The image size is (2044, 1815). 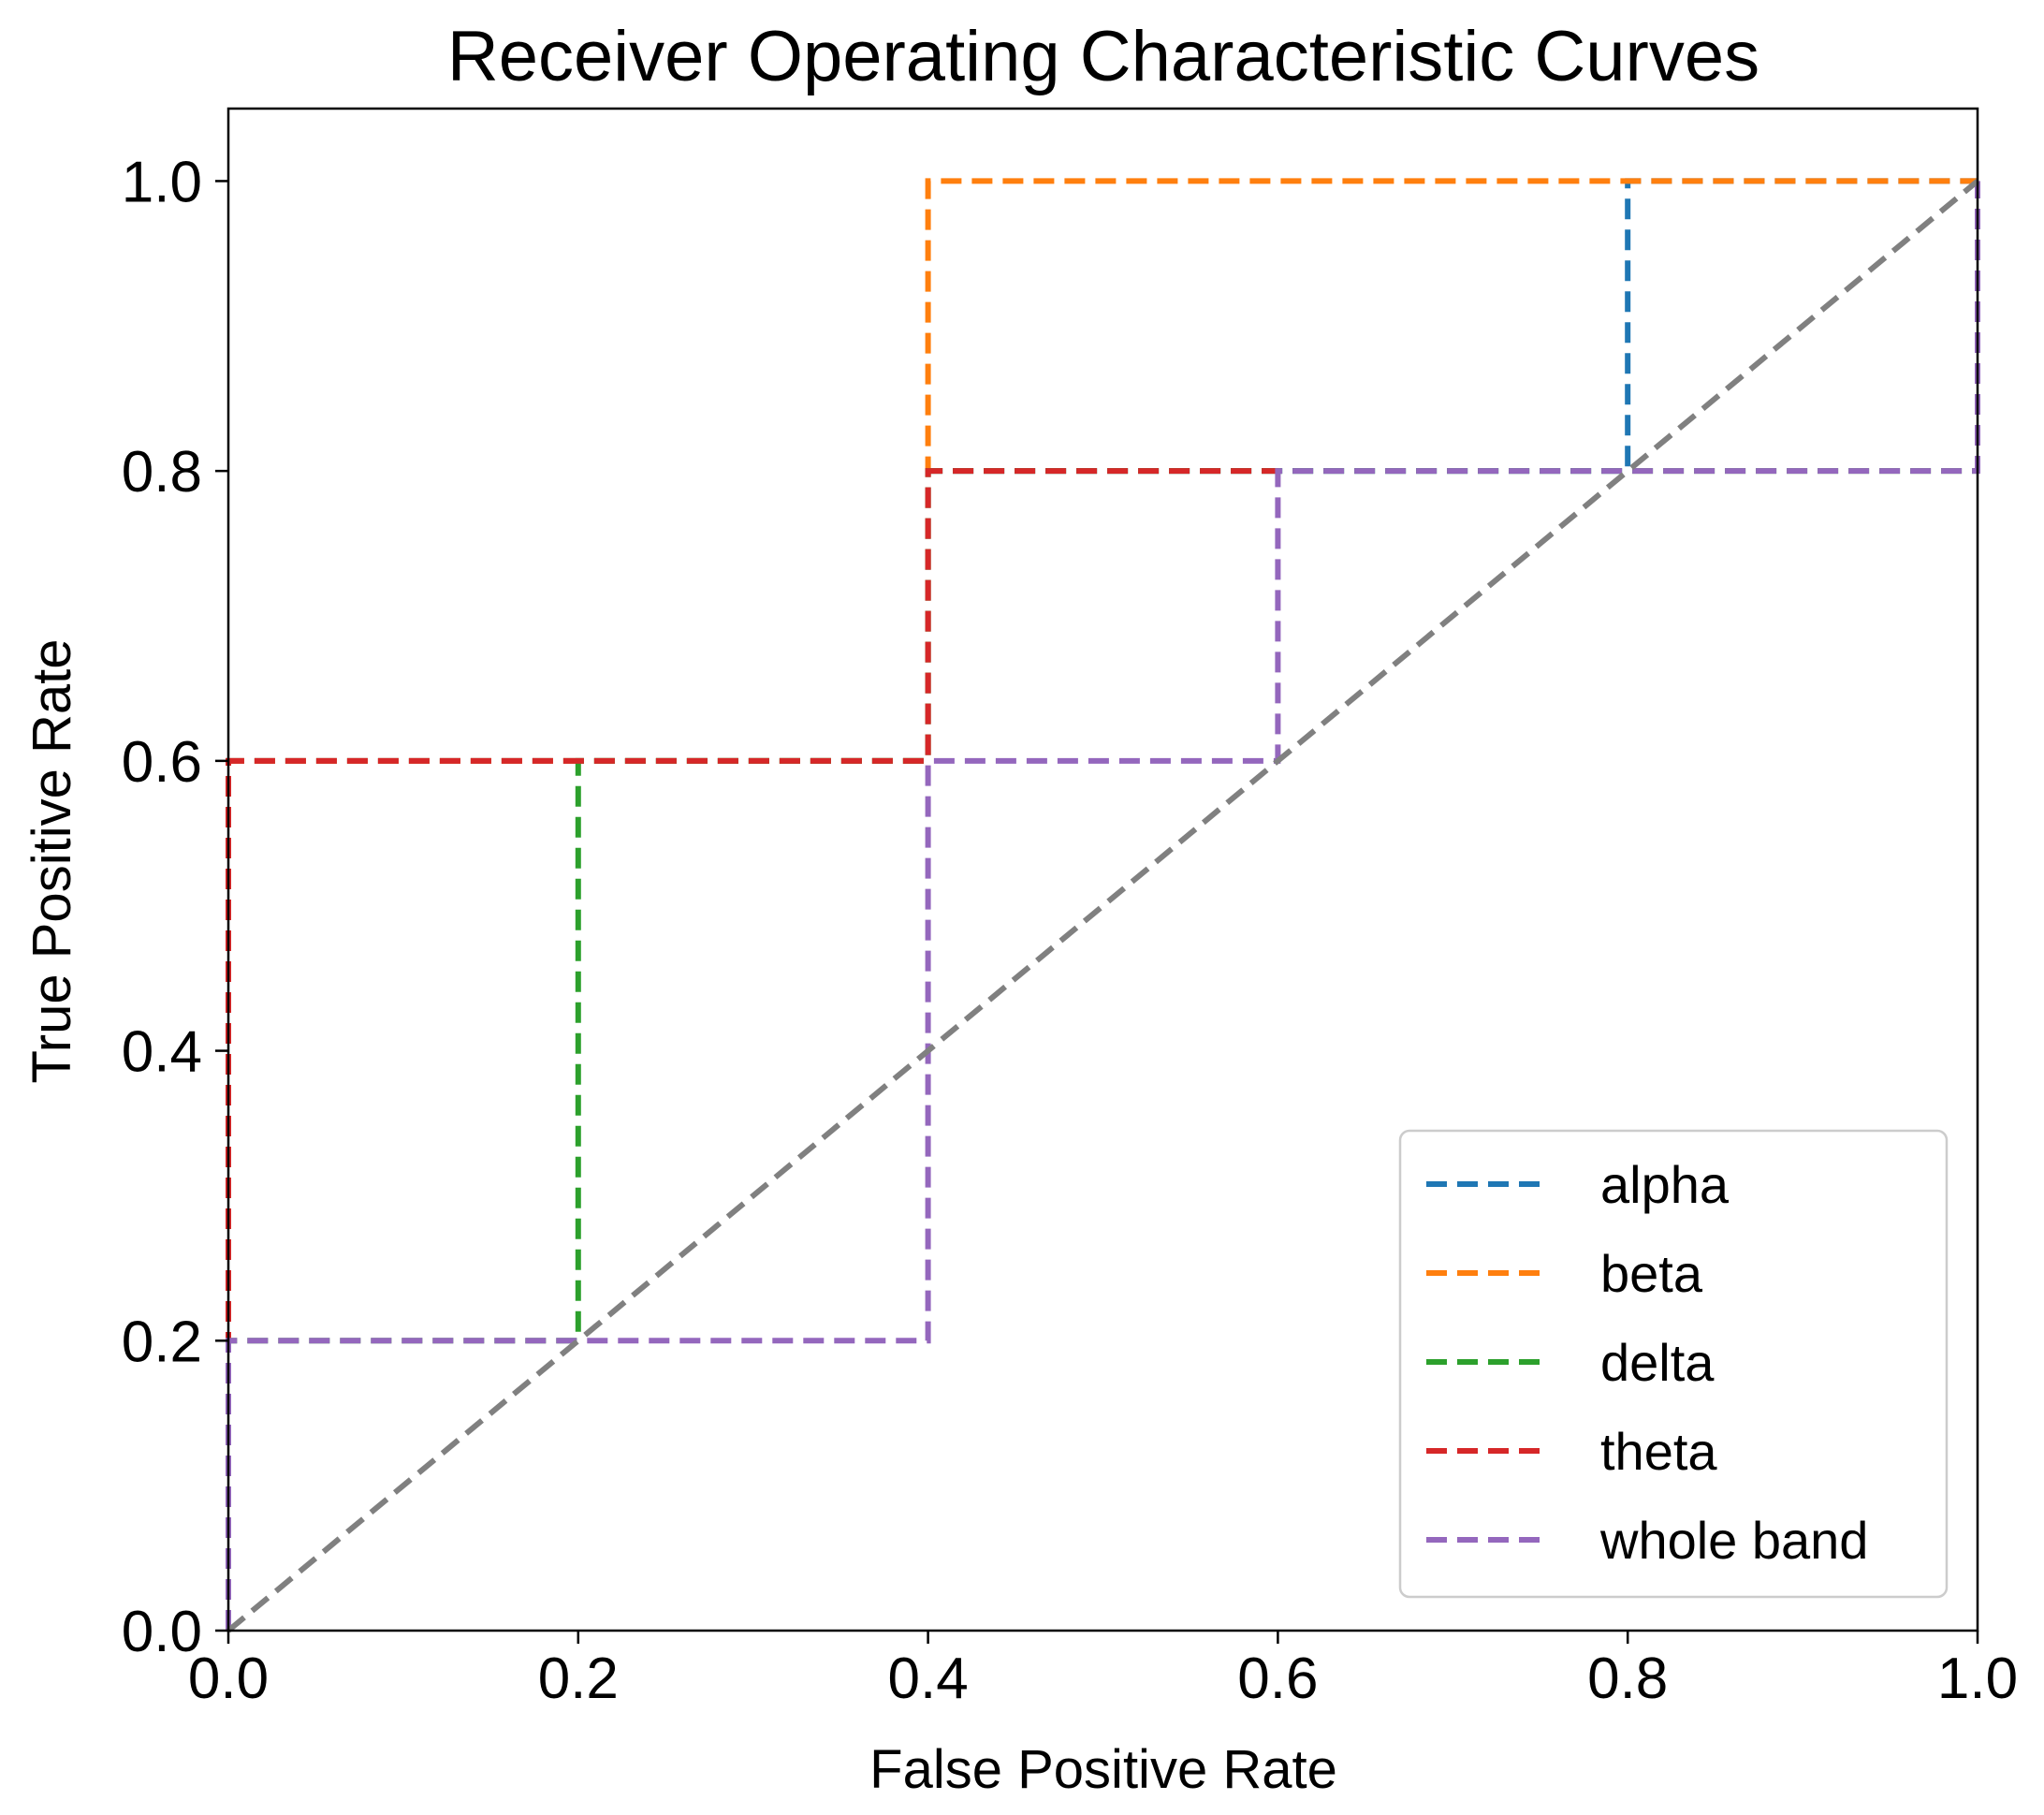 I want to click on x-tick-label: 0.0, so click(x=229, y=1679).